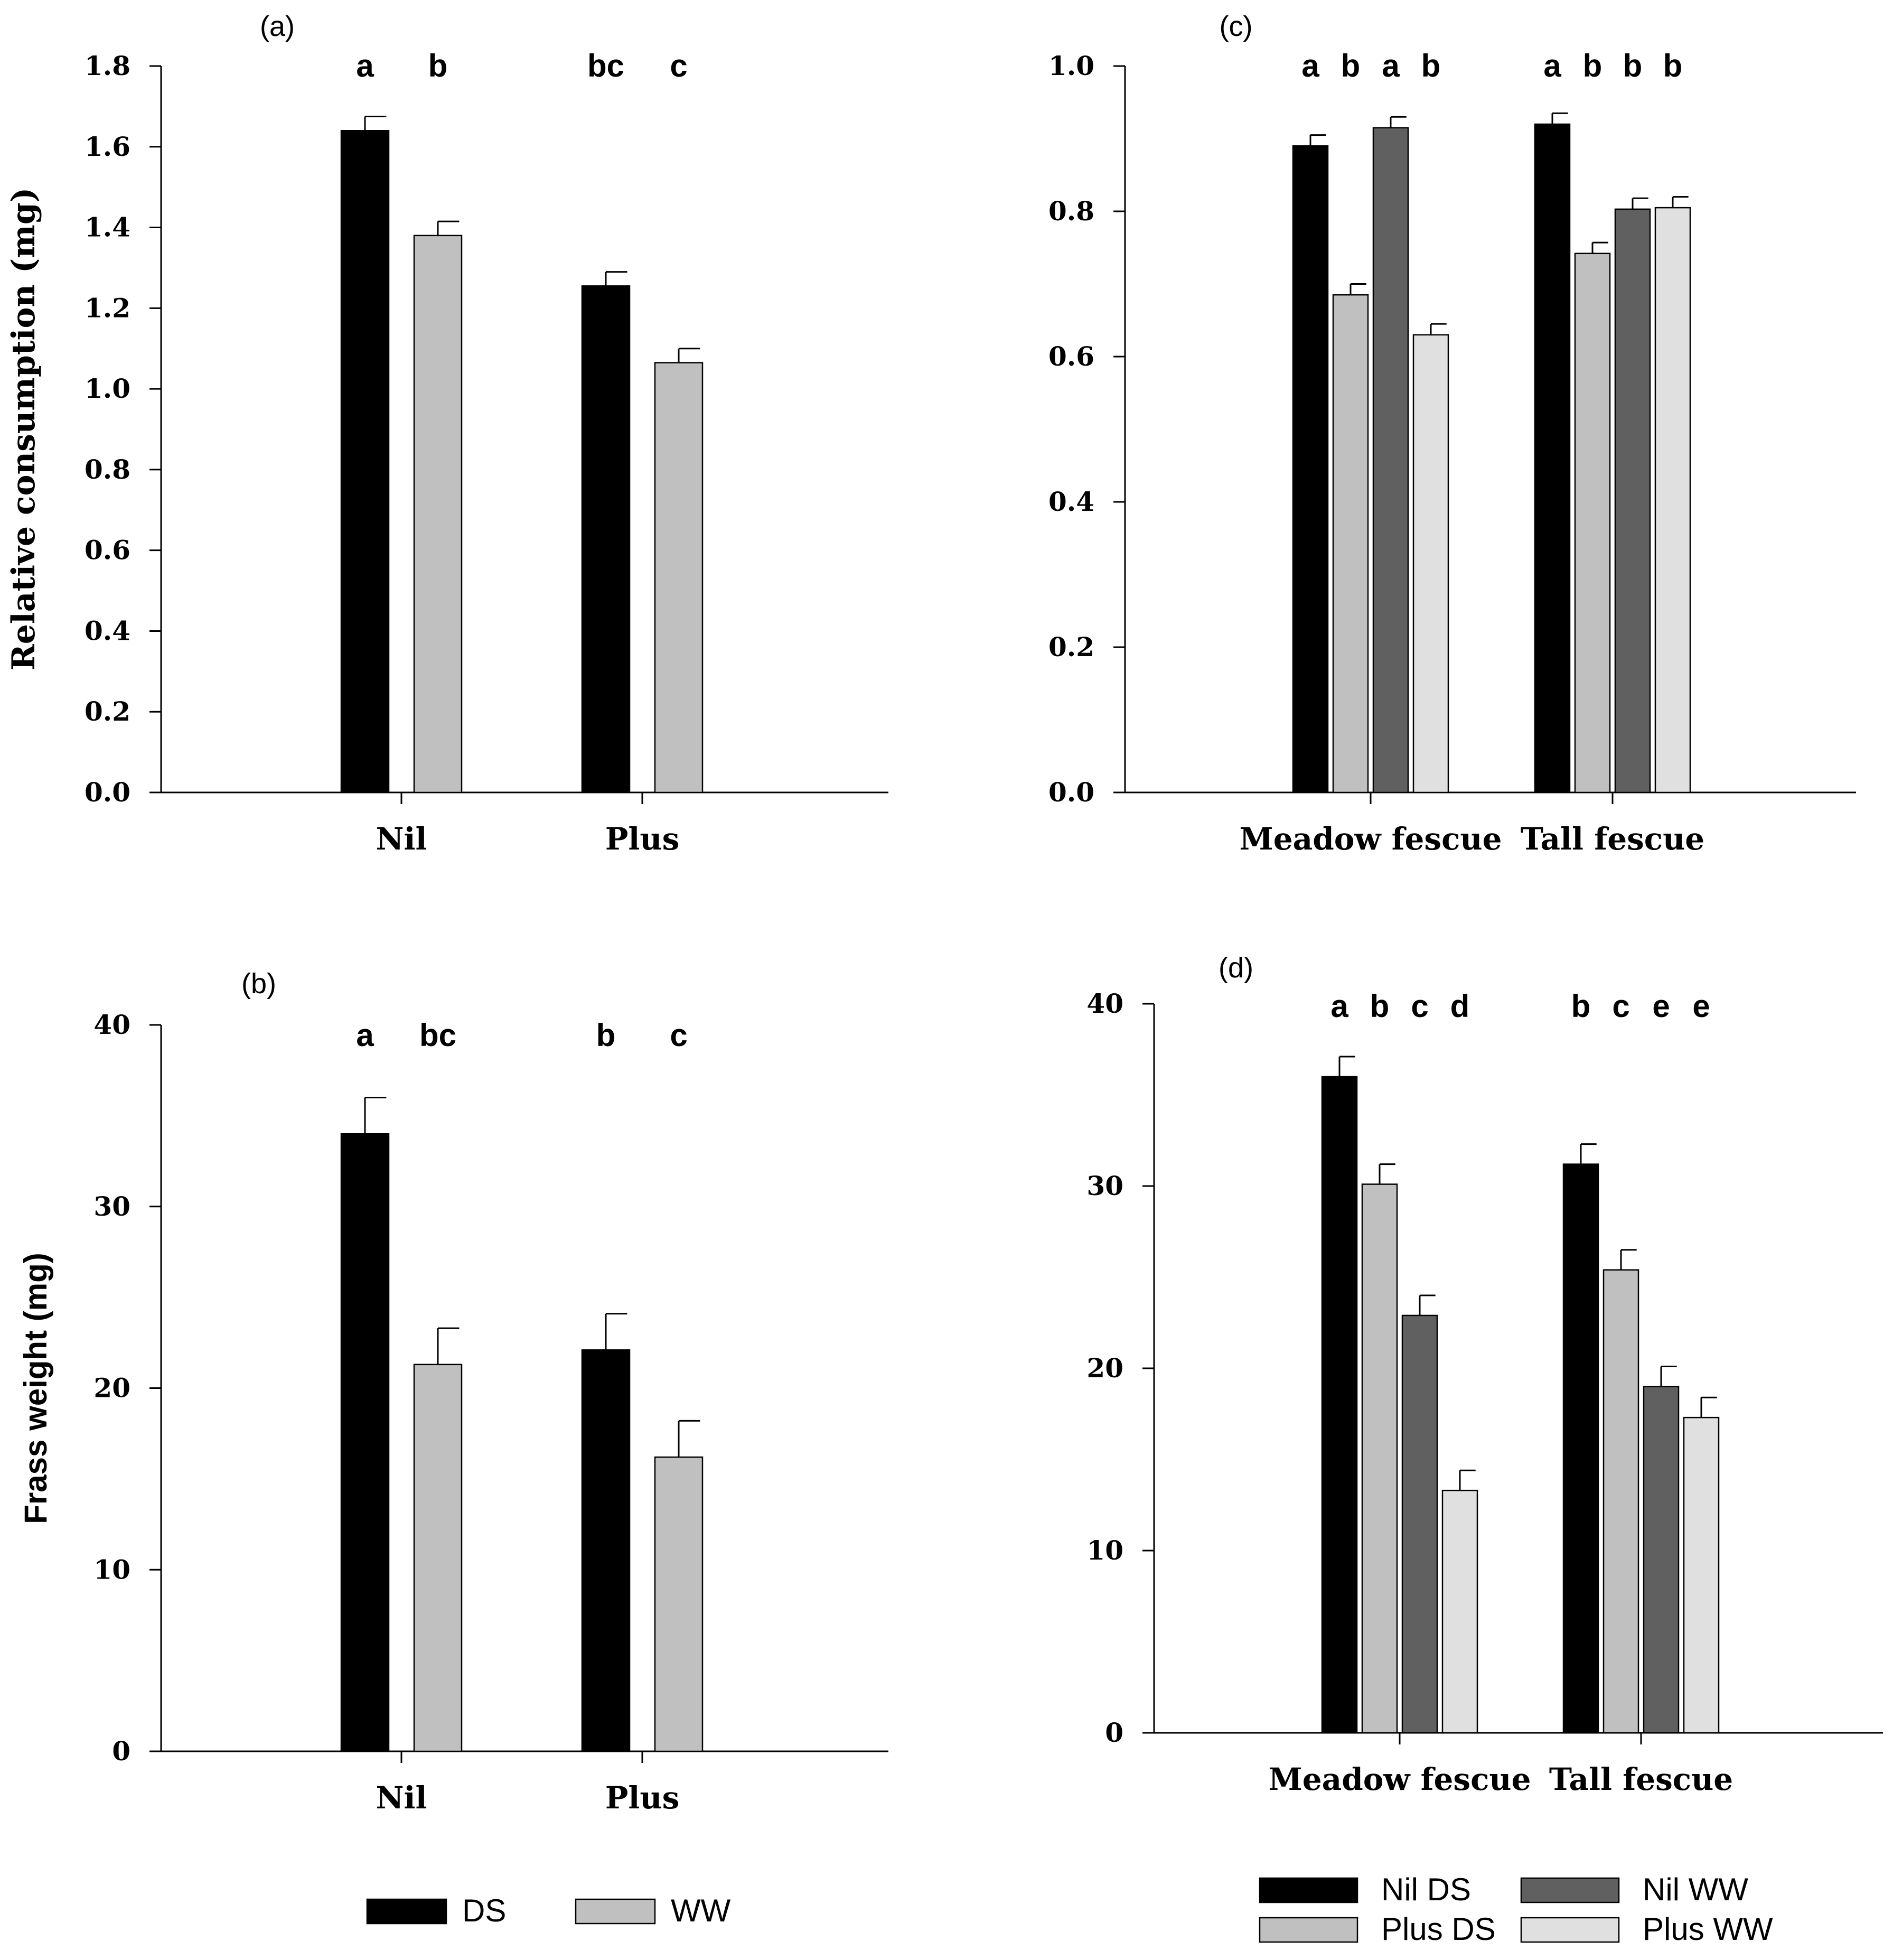  I want to click on panel-label: (a), so click(278, 26).